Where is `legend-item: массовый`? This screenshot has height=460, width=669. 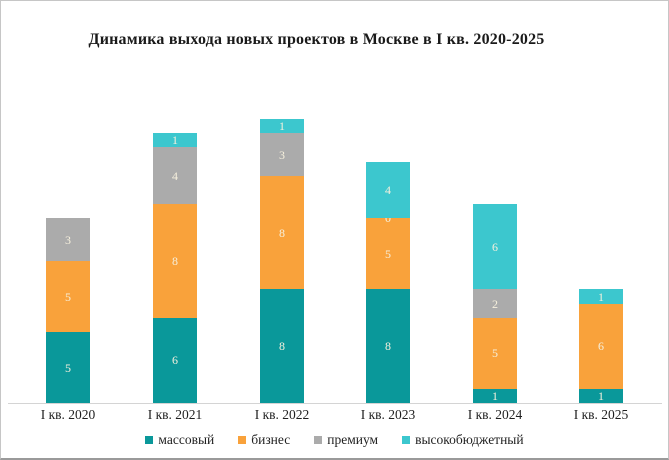
legend-item: массовый is located at coordinates (179, 440).